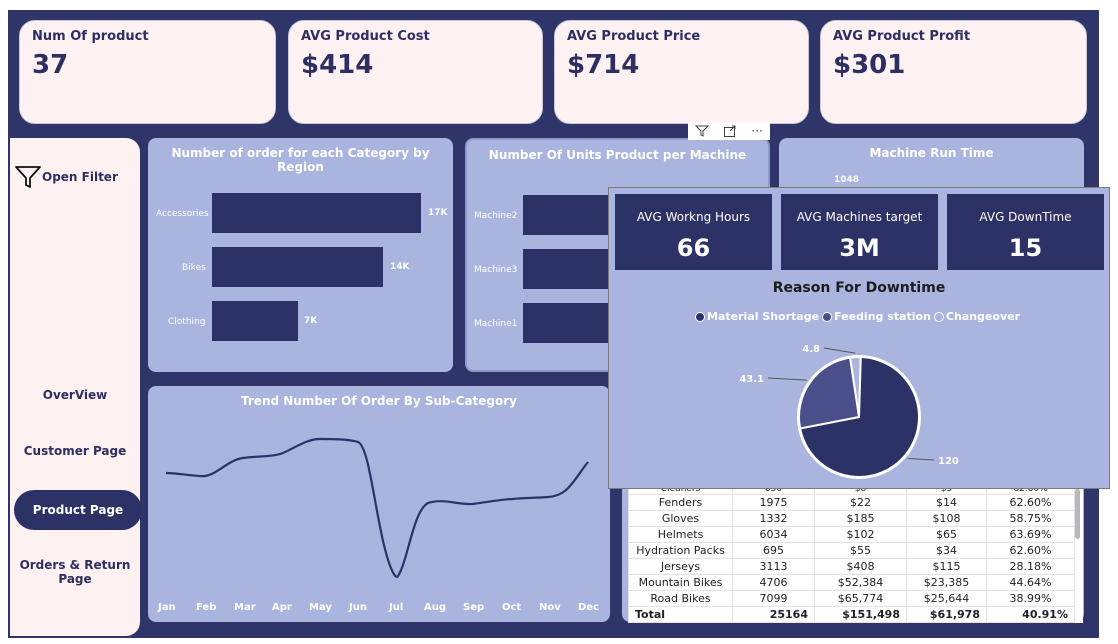 The width and height of the screenshot is (1118, 644). I want to click on nav-customer-page: Customer Page, so click(75, 451).